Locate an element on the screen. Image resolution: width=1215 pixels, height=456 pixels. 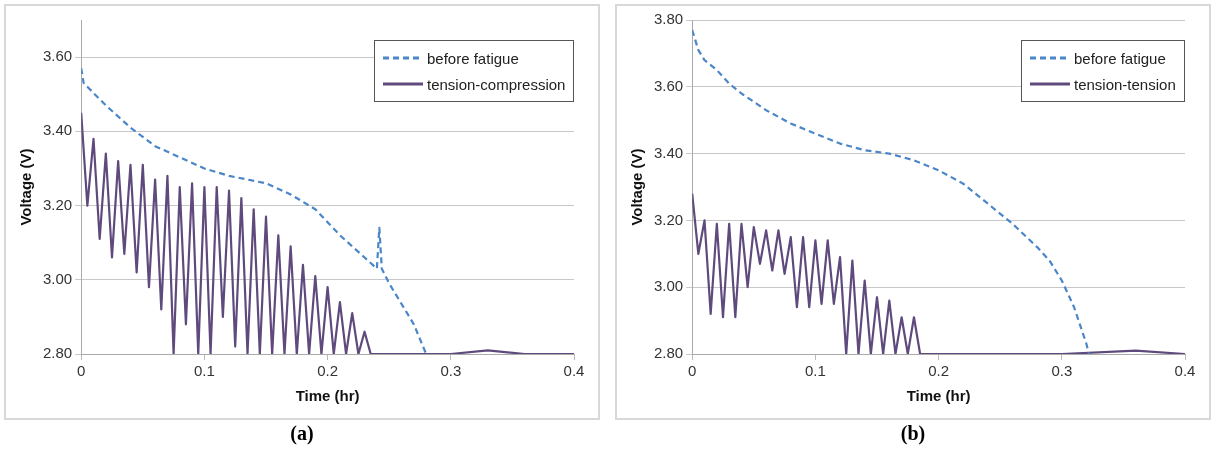
y-tick-label: 3.80 is located at coordinates (668, 19).